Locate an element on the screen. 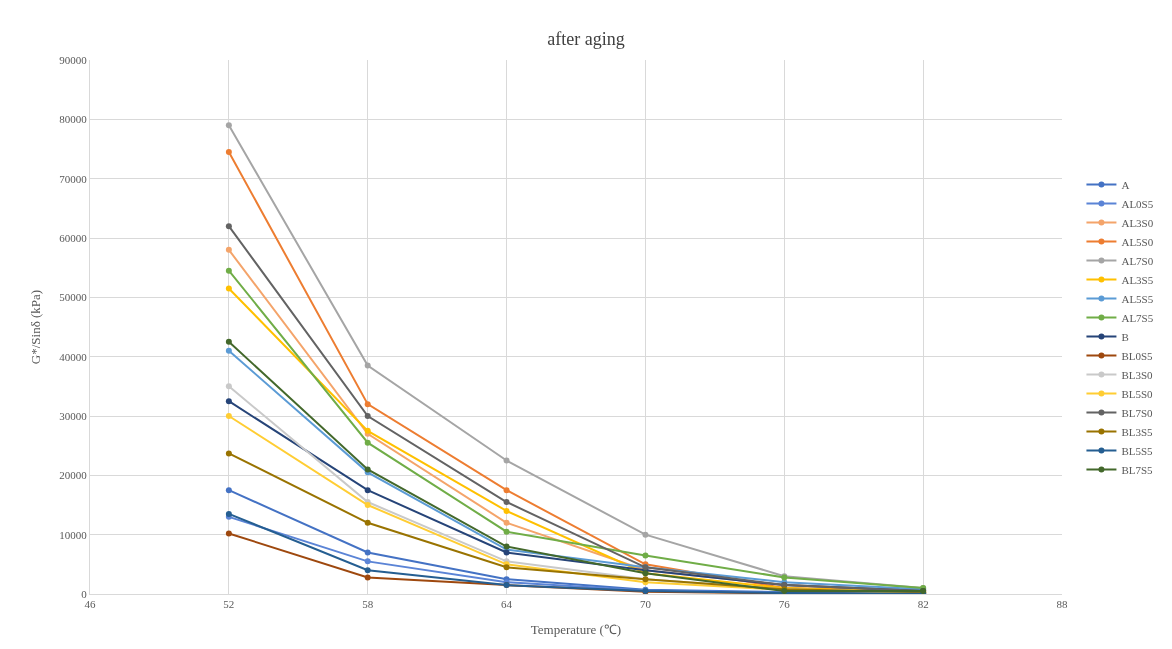 The height and width of the screenshot is (649, 1172). x-tick-label: 76 is located at coordinates (784, 604).